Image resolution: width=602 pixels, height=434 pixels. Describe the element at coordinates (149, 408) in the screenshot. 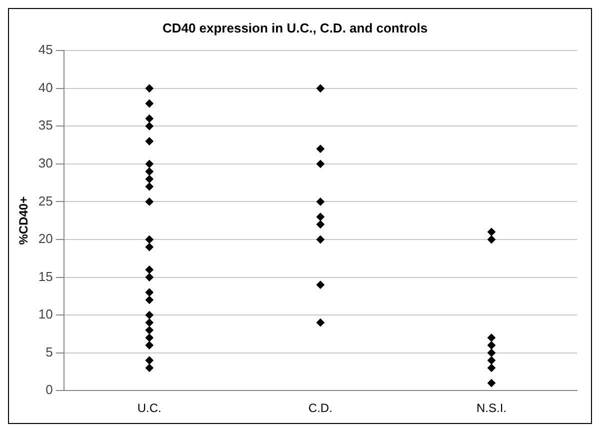

I see `x-tick-label: U.C.` at that location.